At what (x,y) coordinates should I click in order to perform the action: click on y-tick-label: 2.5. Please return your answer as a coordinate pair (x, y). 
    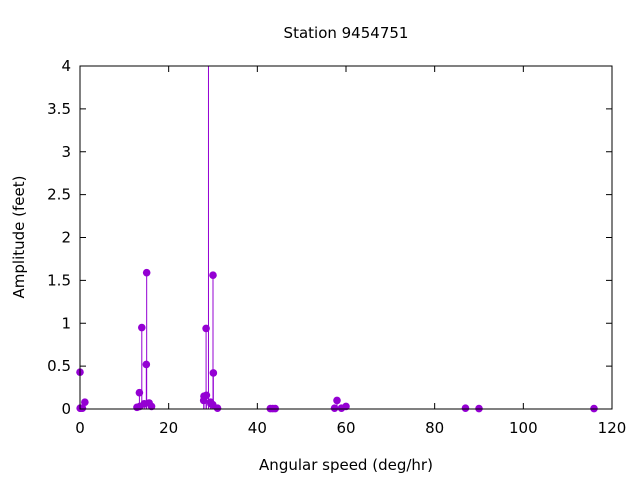
    Looking at the image, I should click on (59, 195).